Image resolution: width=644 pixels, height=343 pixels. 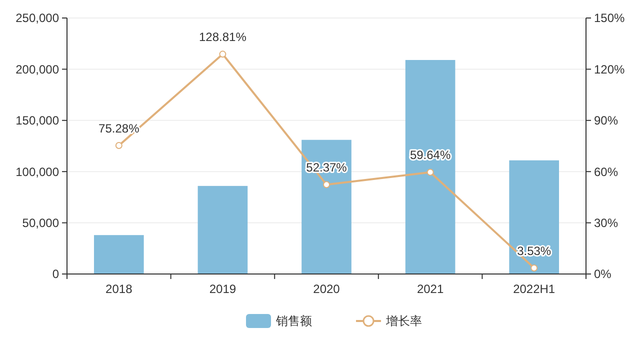 What do you see at coordinates (41, 223) in the screenshot?
I see `y-tick-label: 50,000` at bounding box center [41, 223].